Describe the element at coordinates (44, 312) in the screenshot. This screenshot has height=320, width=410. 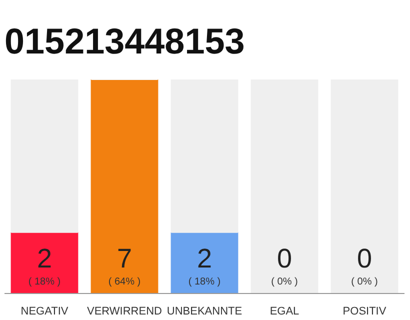
I see `x-tick-label: NEGATIV` at that location.